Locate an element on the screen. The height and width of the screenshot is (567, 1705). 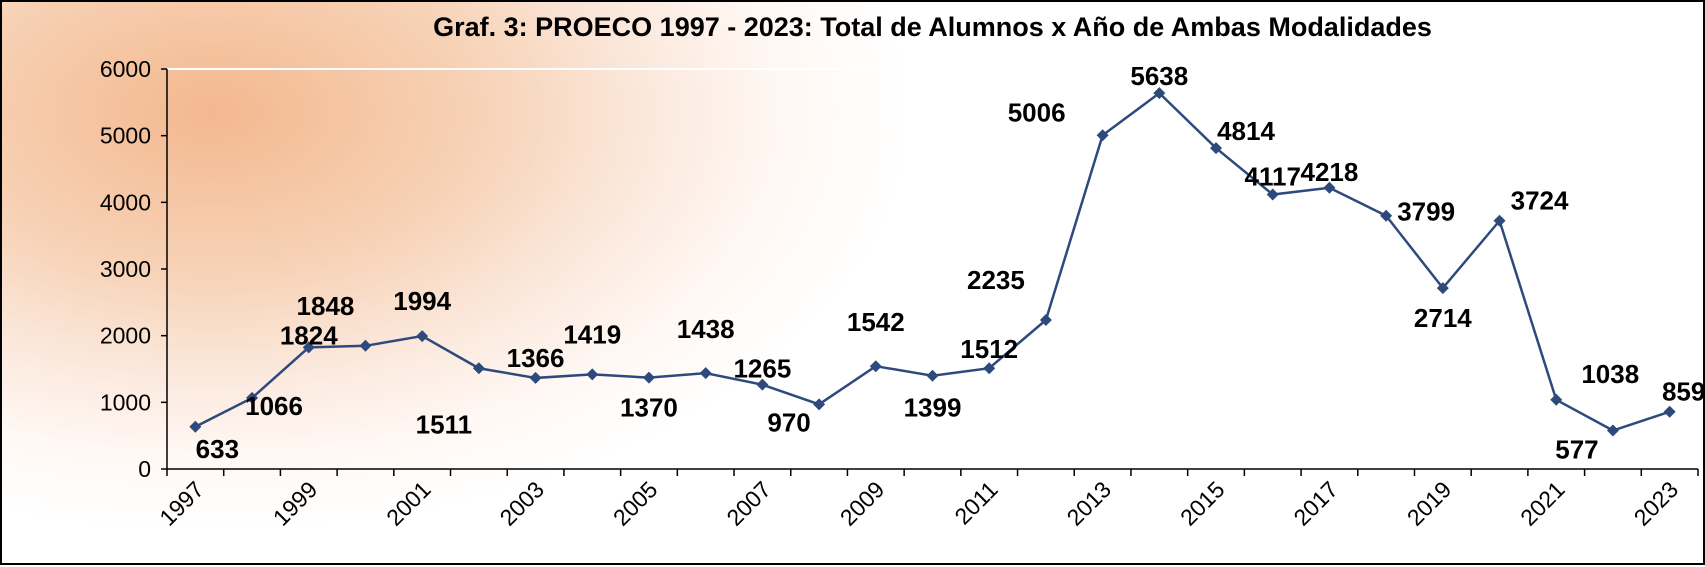
x-tick-label: 2009 is located at coordinates (862, 503).